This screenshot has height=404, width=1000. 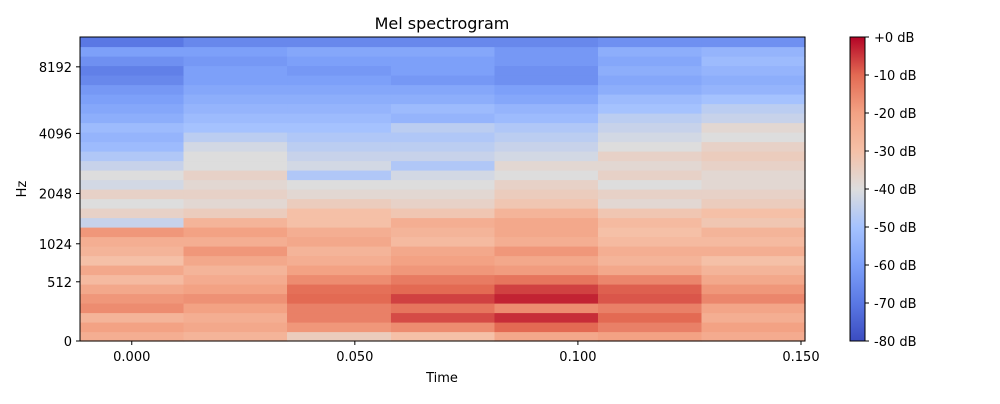 What do you see at coordinates (577, 357) in the screenshot?
I see `x-tick-label: 0.100` at bounding box center [577, 357].